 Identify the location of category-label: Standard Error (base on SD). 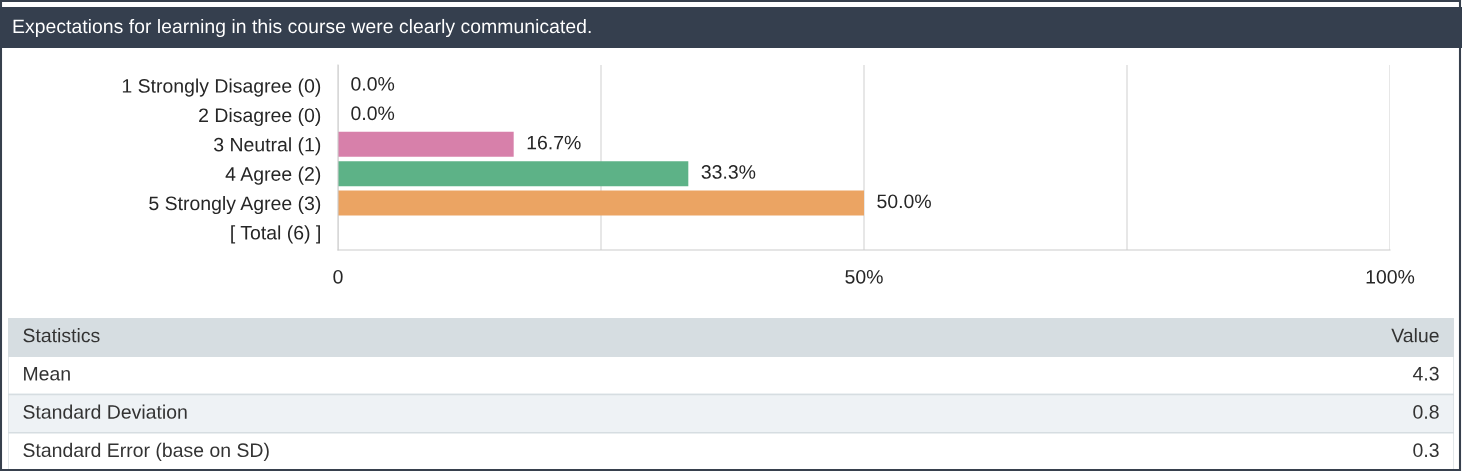
(146, 451).